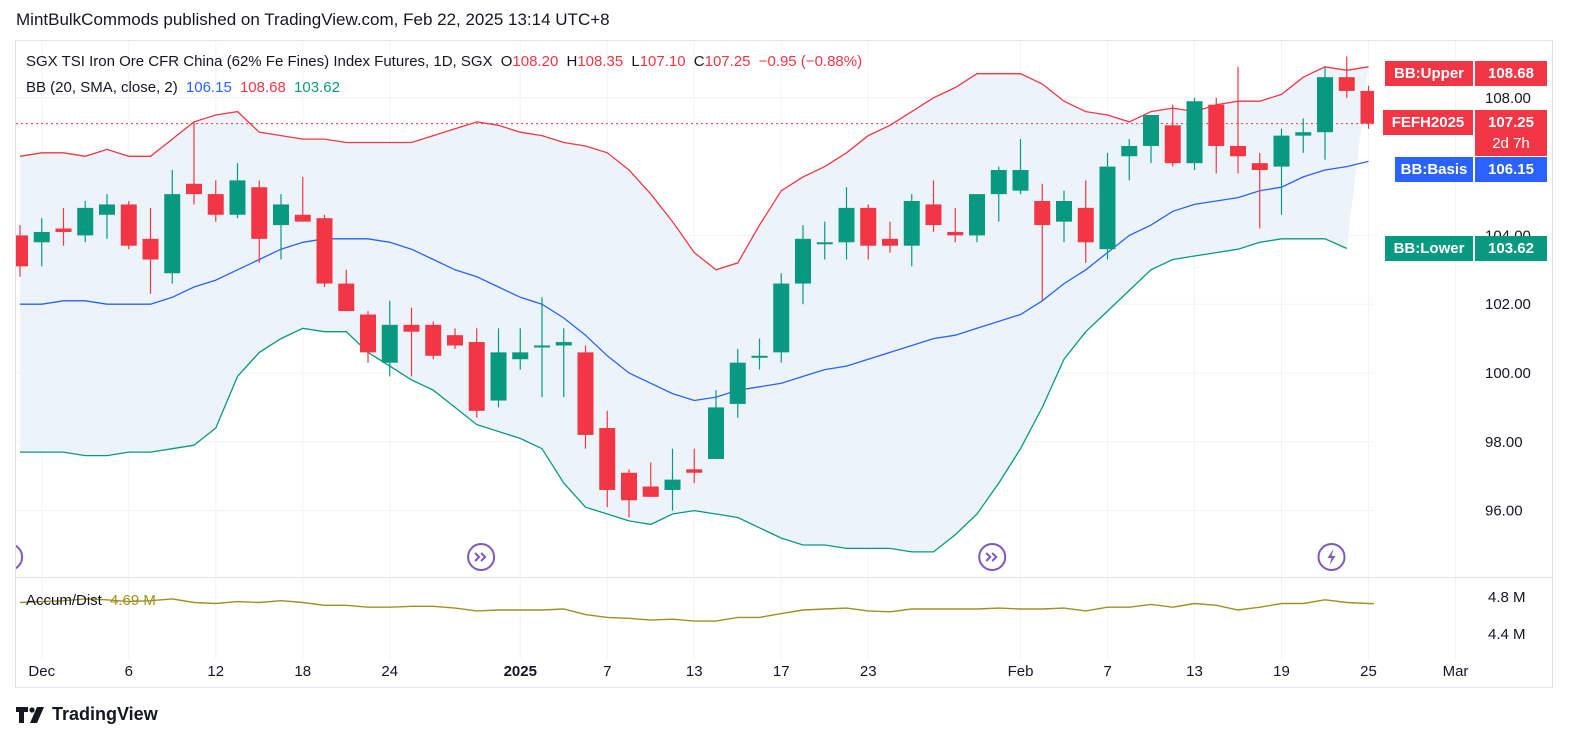 This screenshot has width=1587, height=751. What do you see at coordinates (1281, 671) in the screenshot?
I see `time-tick-label: 19` at bounding box center [1281, 671].